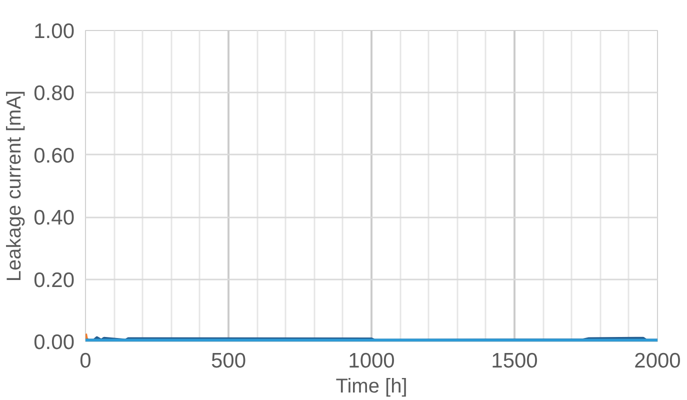 This screenshot has width=687, height=400. Describe the element at coordinates (372, 387) in the screenshot. I see `x-axis-title: Time [h]` at that location.